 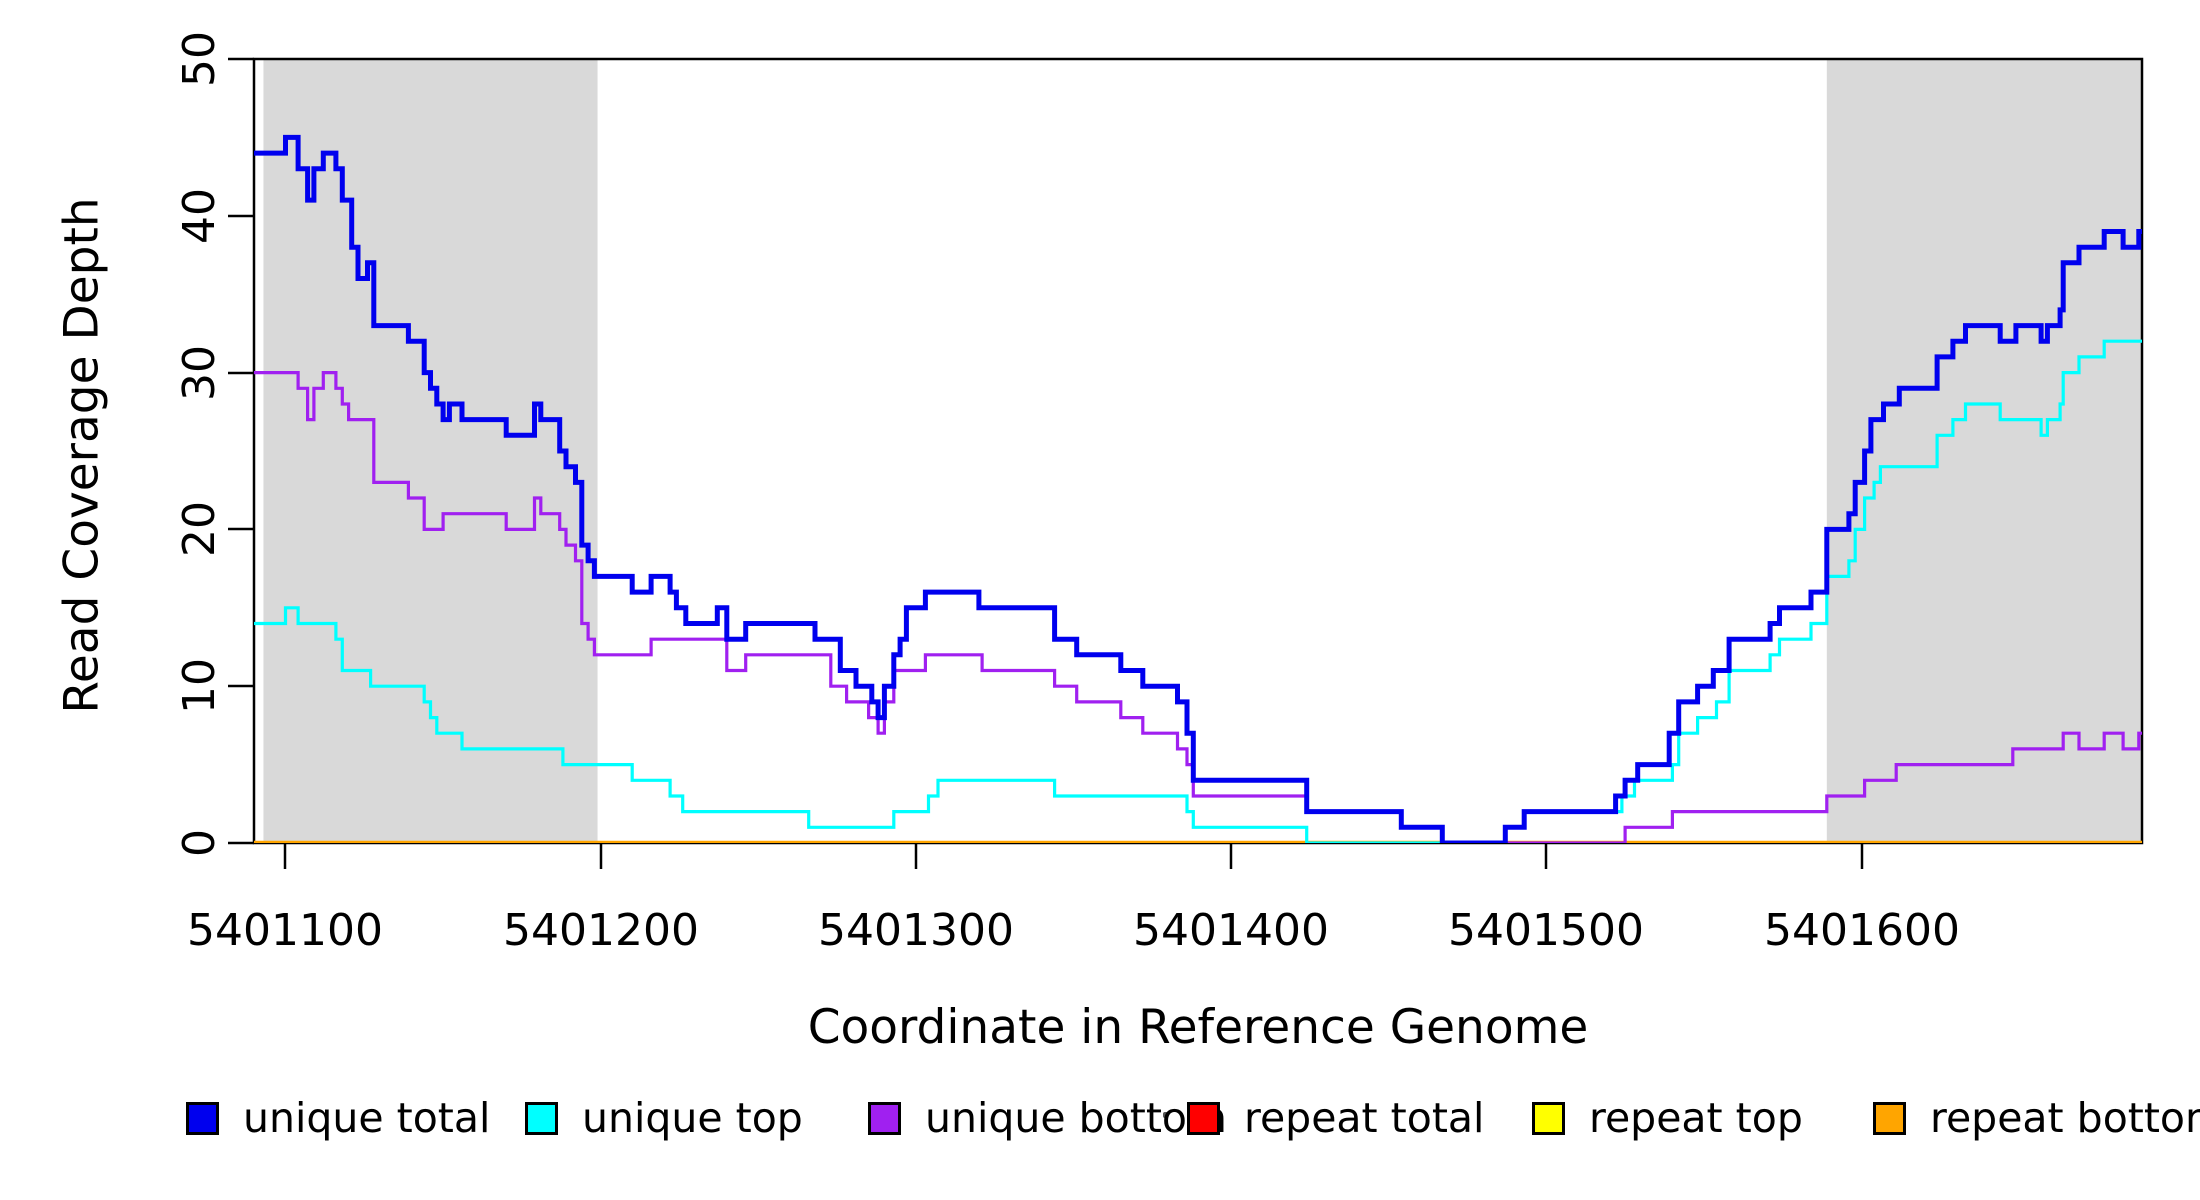 What do you see at coordinates (1364, 1118) in the screenshot?
I see `legend-label: repeat total` at bounding box center [1364, 1118].